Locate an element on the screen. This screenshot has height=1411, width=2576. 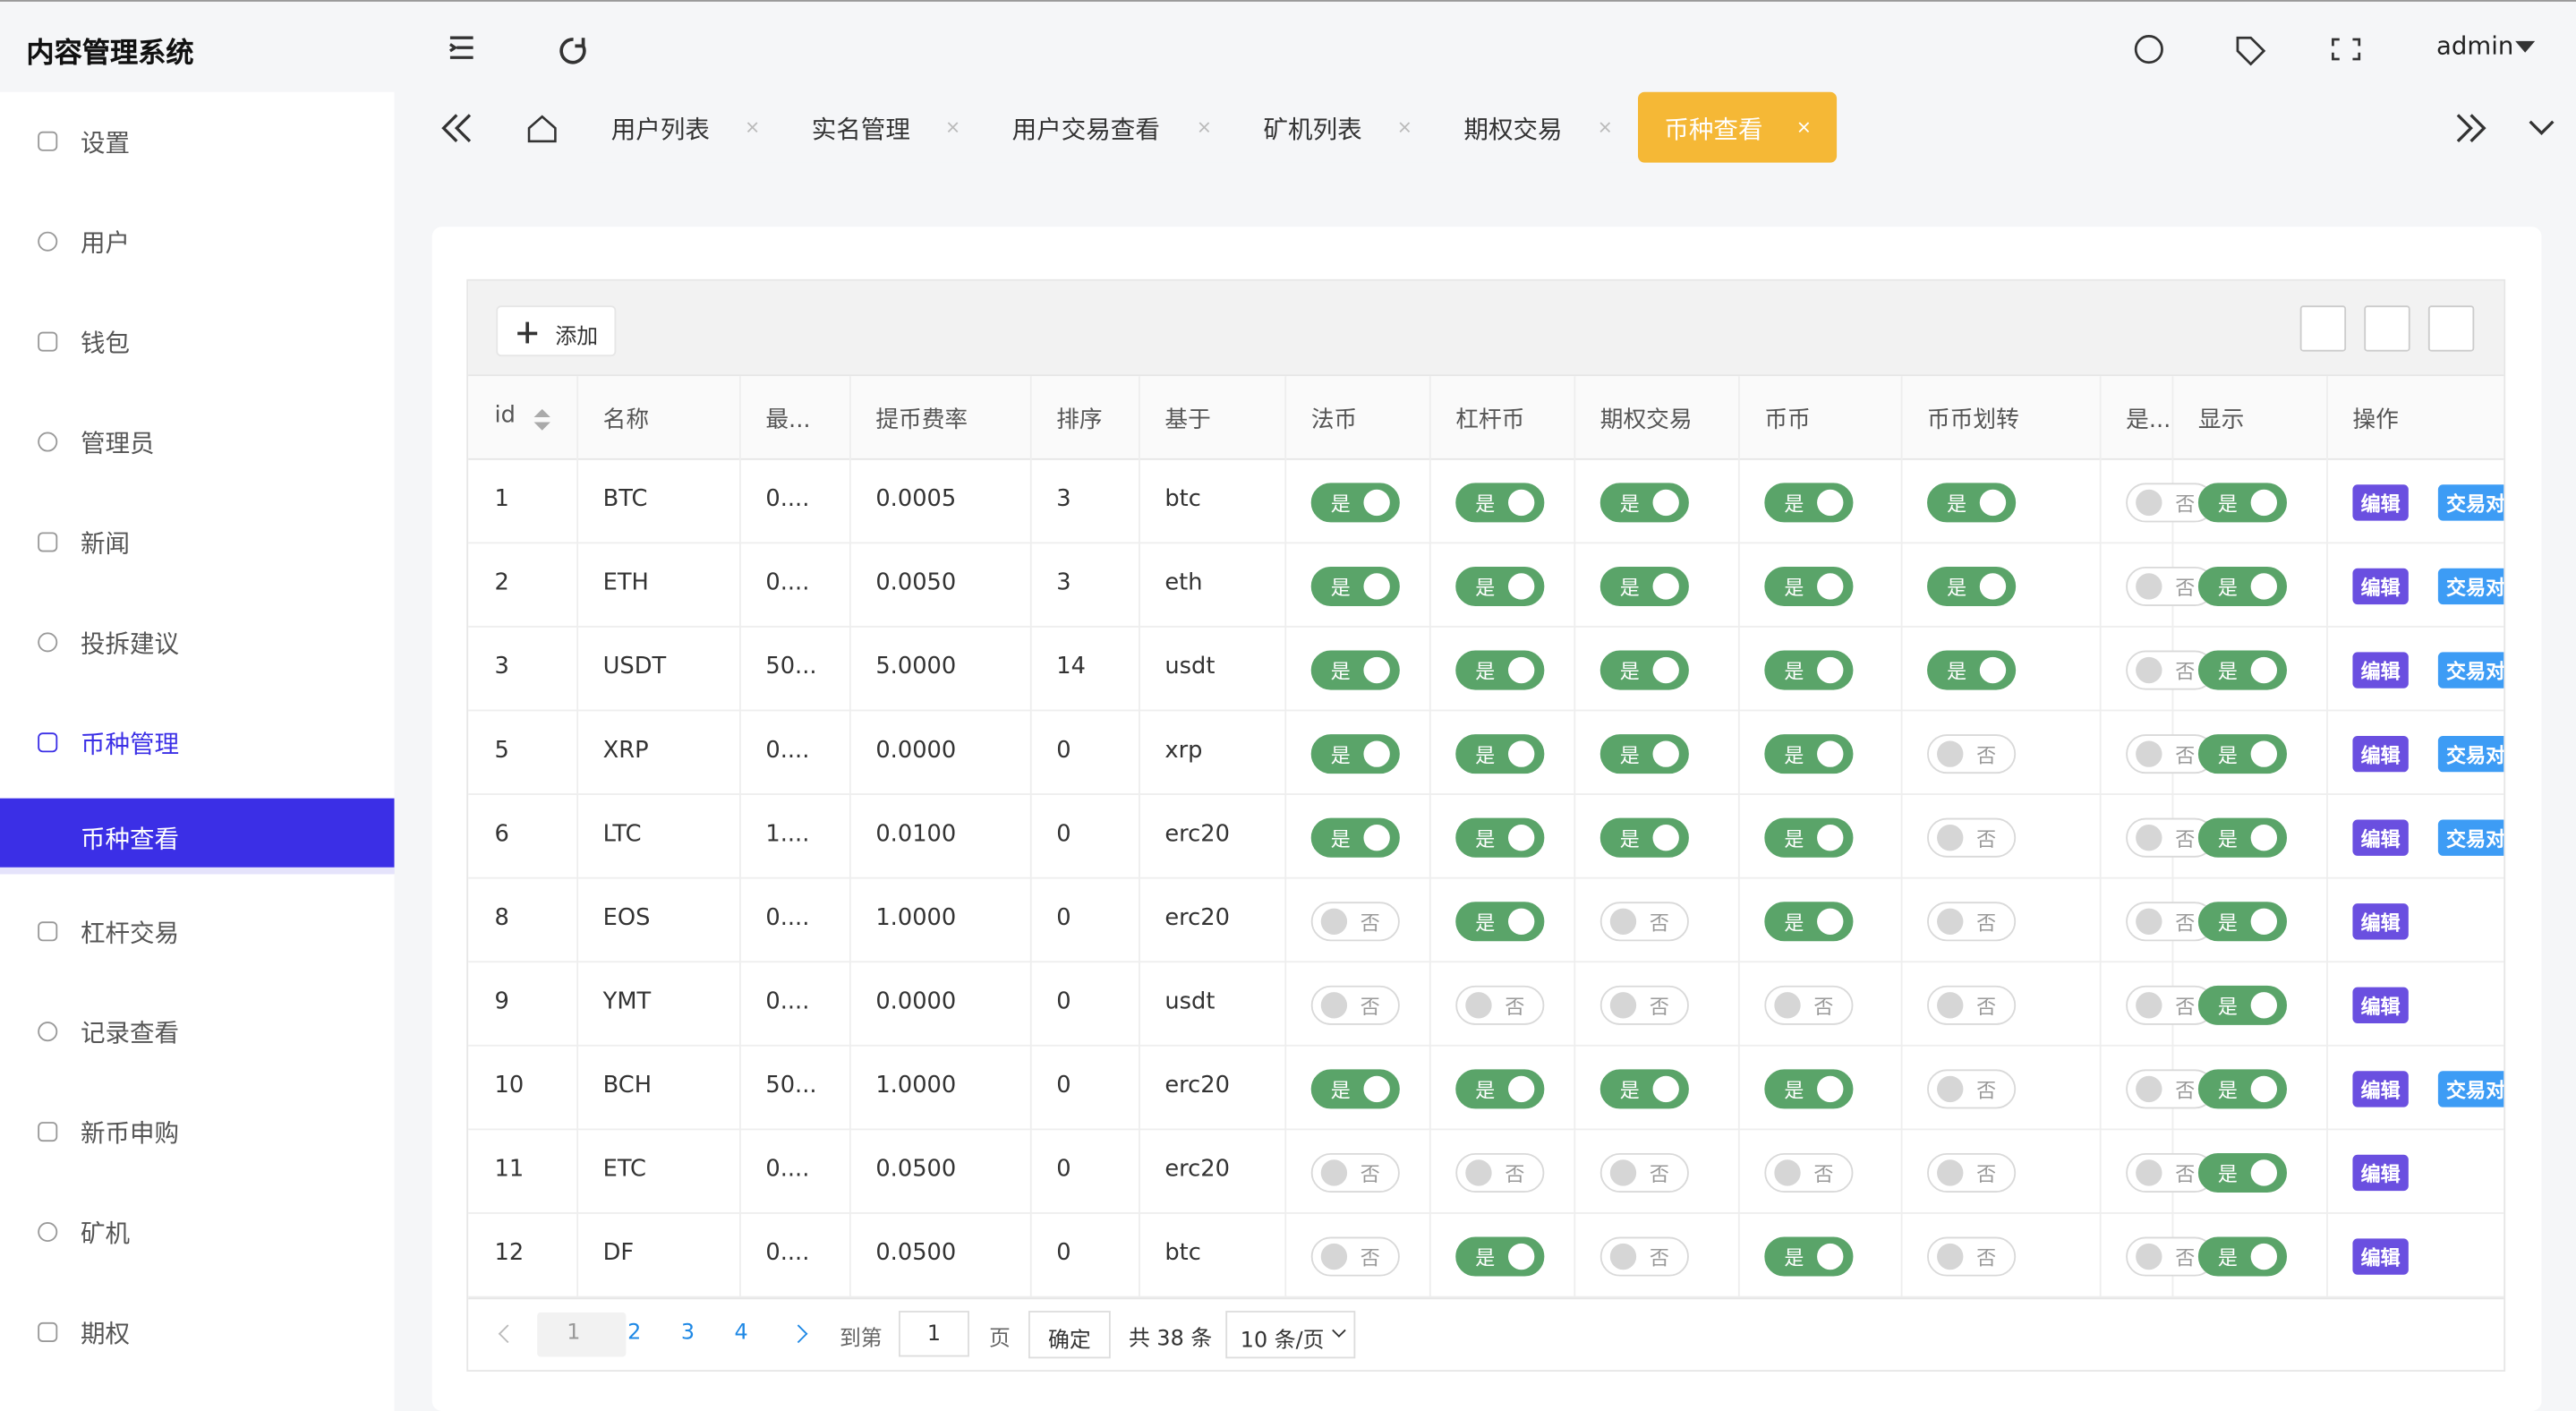
menu-item: 币种管理 is located at coordinates (130, 744).